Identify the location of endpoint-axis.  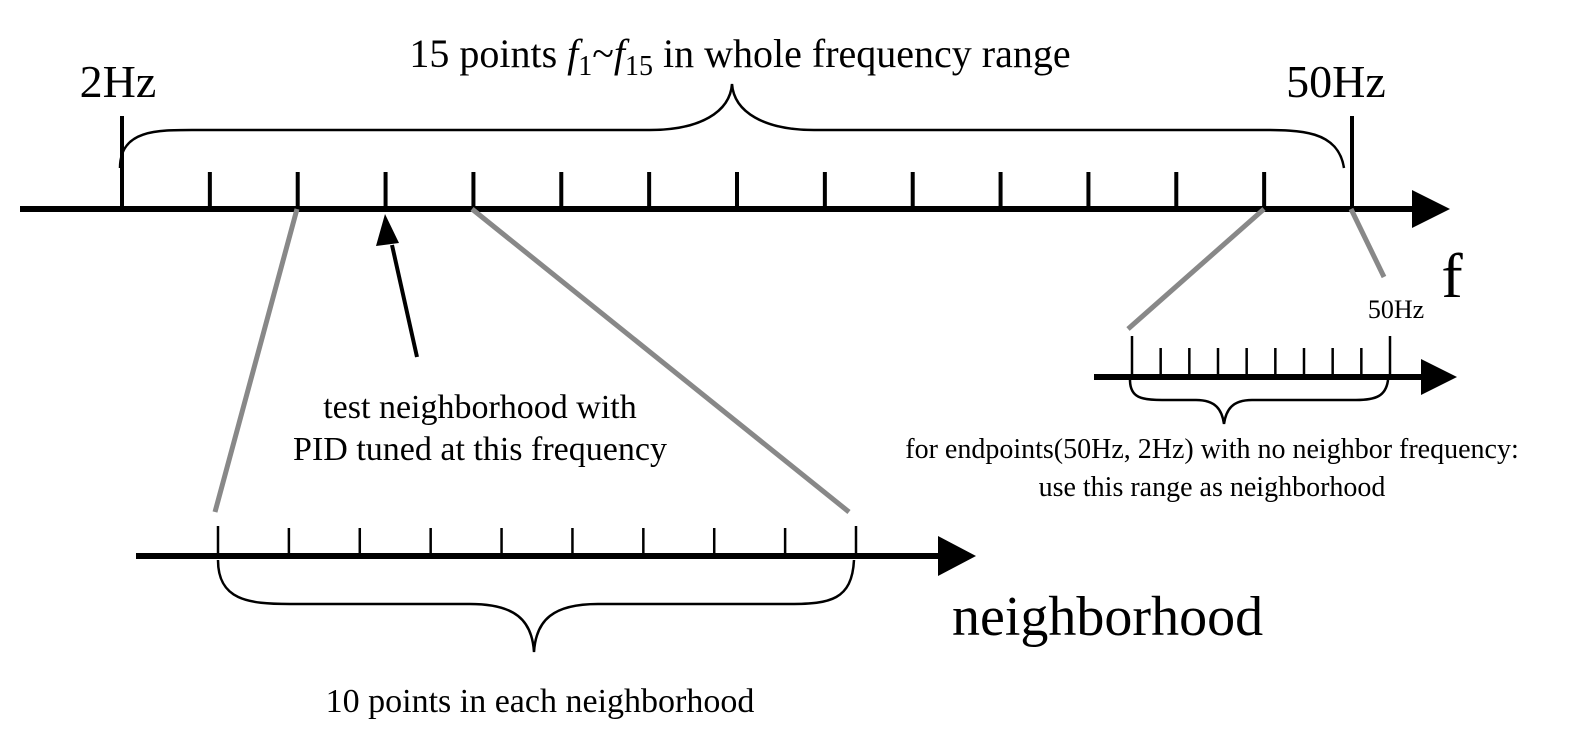
(1275, 365).